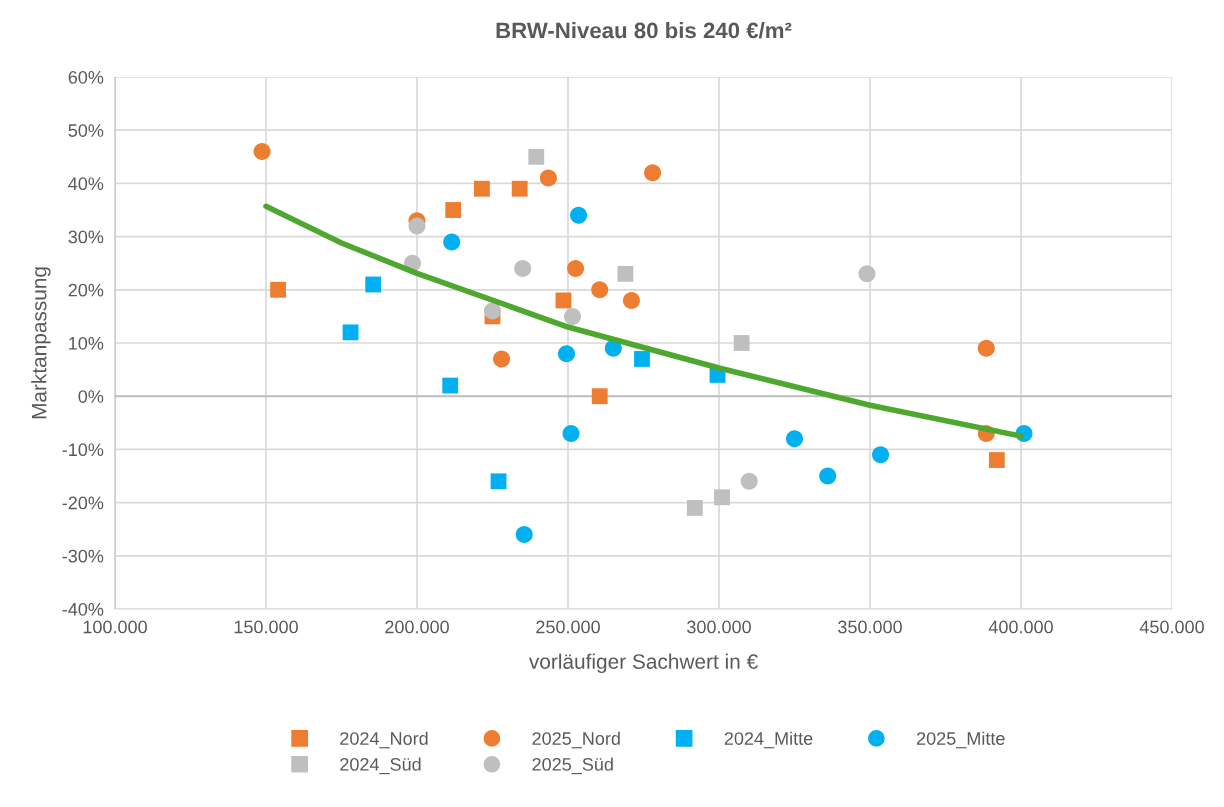  What do you see at coordinates (41, 343) in the screenshot?
I see `y-axis-title: Marktanpassung` at bounding box center [41, 343].